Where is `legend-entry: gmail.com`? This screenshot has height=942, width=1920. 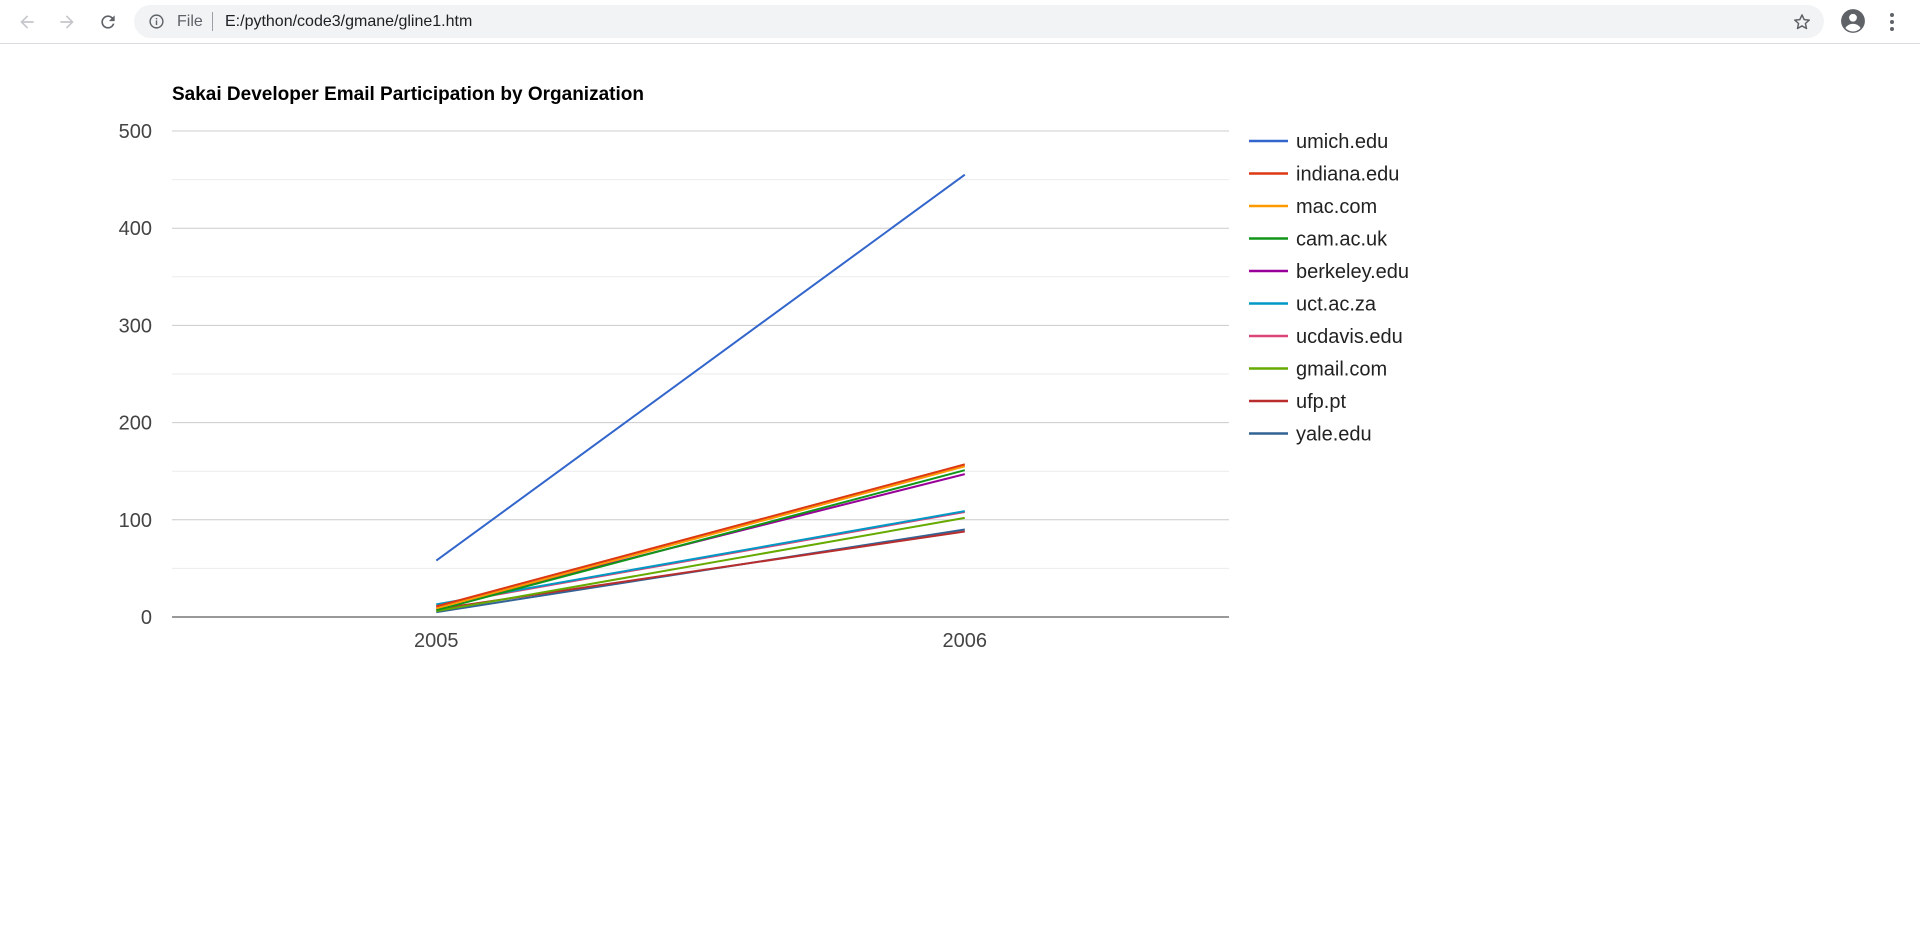
legend-entry: gmail.com is located at coordinates (1318, 370).